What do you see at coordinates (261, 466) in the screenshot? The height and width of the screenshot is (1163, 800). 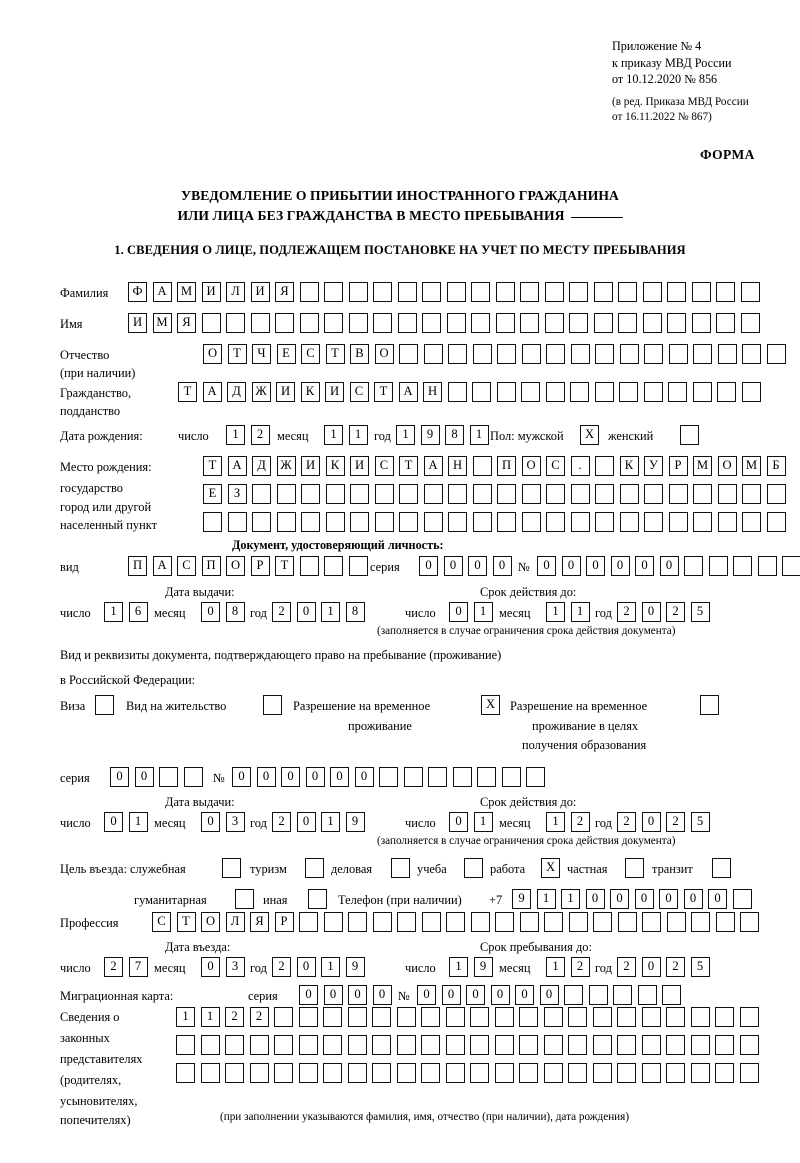 I see `char-cell: Д` at bounding box center [261, 466].